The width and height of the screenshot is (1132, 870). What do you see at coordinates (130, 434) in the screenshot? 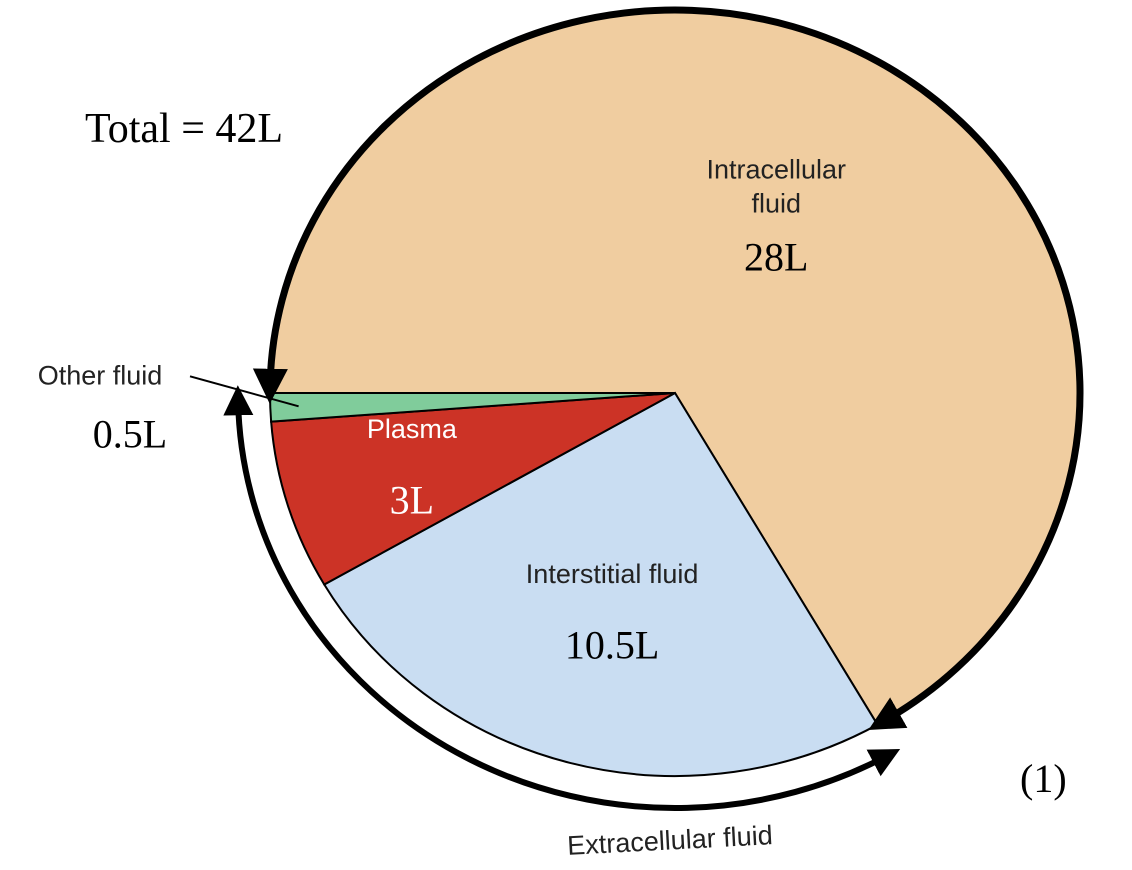
I see `value-label: 0.5L` at bounding box center [130, 434].